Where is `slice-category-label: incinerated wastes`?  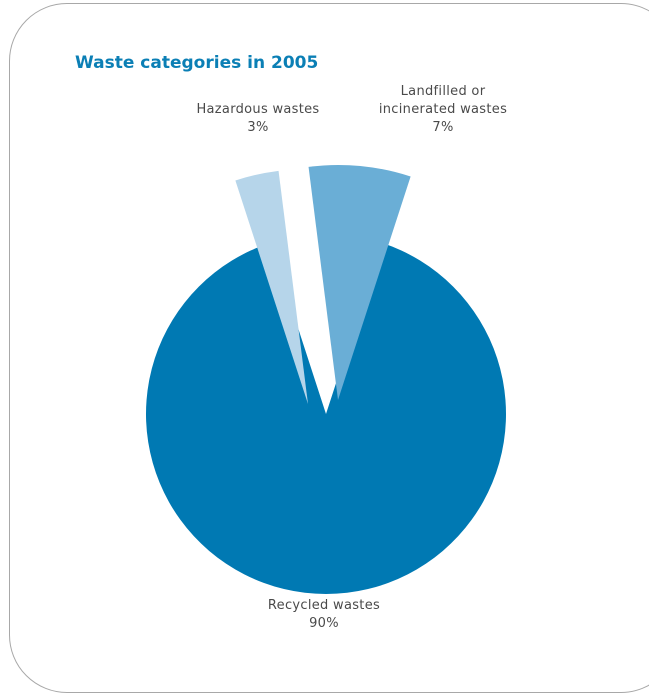 slice-category-label: incinerated wastes is located at coordinates (443, 109).